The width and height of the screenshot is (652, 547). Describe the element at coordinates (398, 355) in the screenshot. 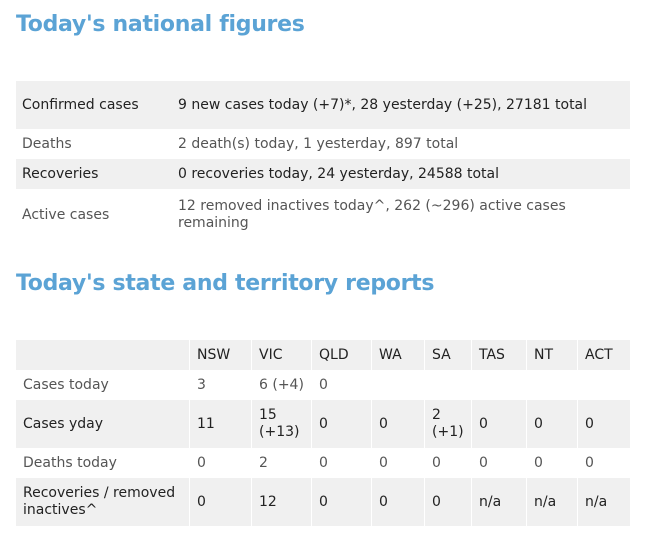

I see `column-header-wa: WA` at that location.